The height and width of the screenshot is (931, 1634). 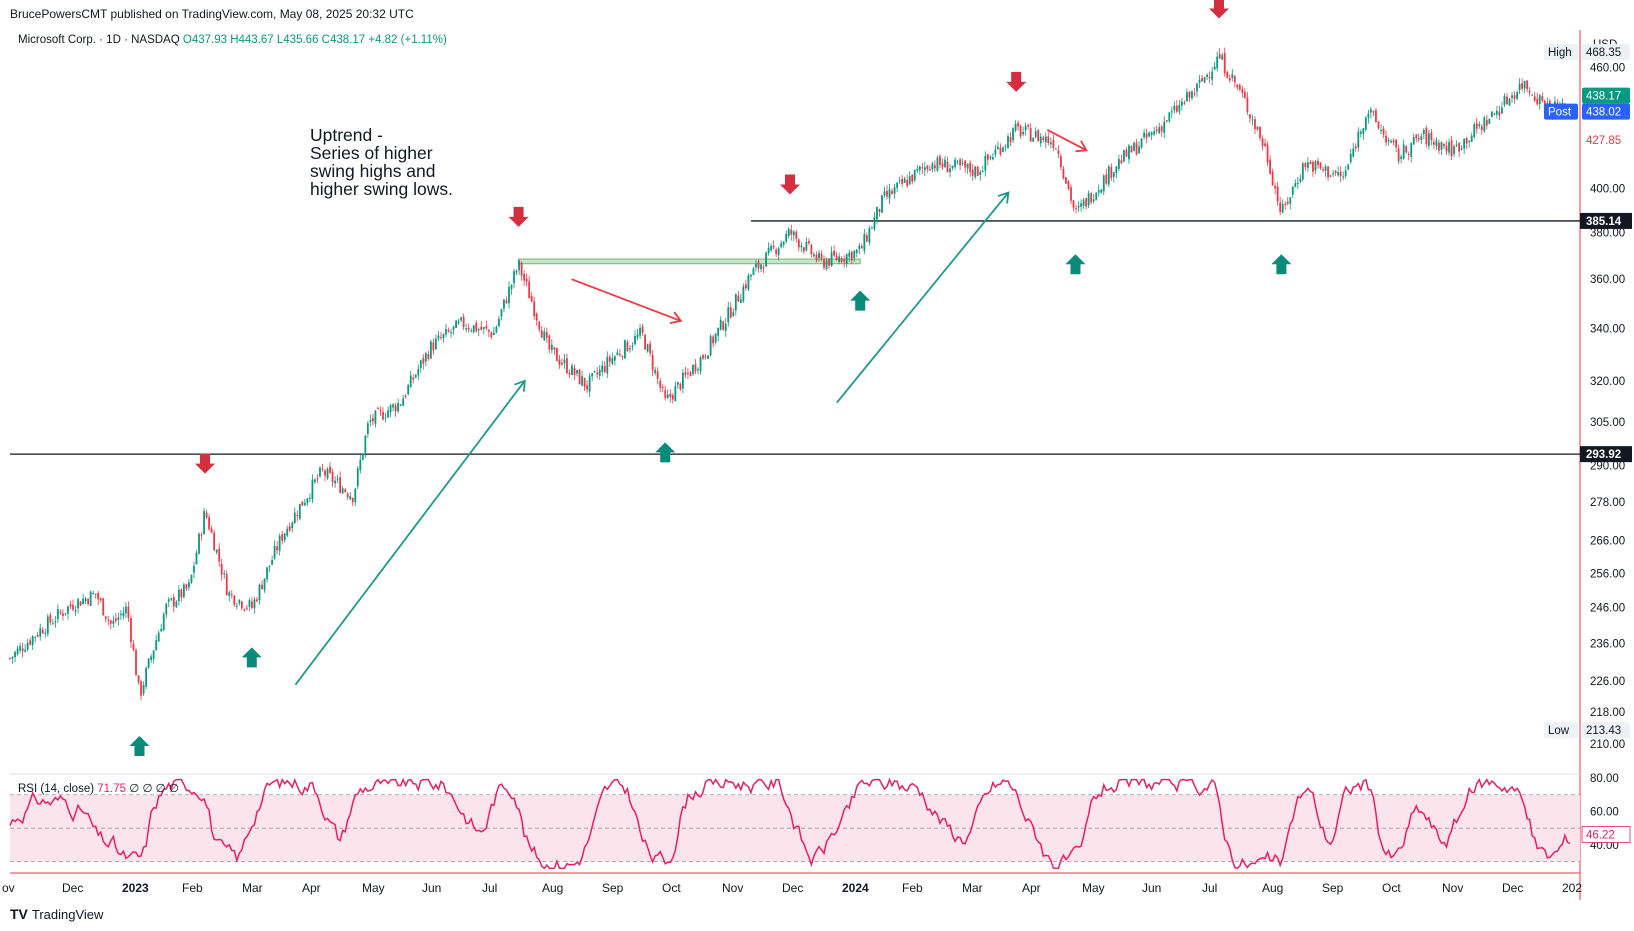 I want to click on post-value-tag: 438.02, so click(x=1603, y=113).